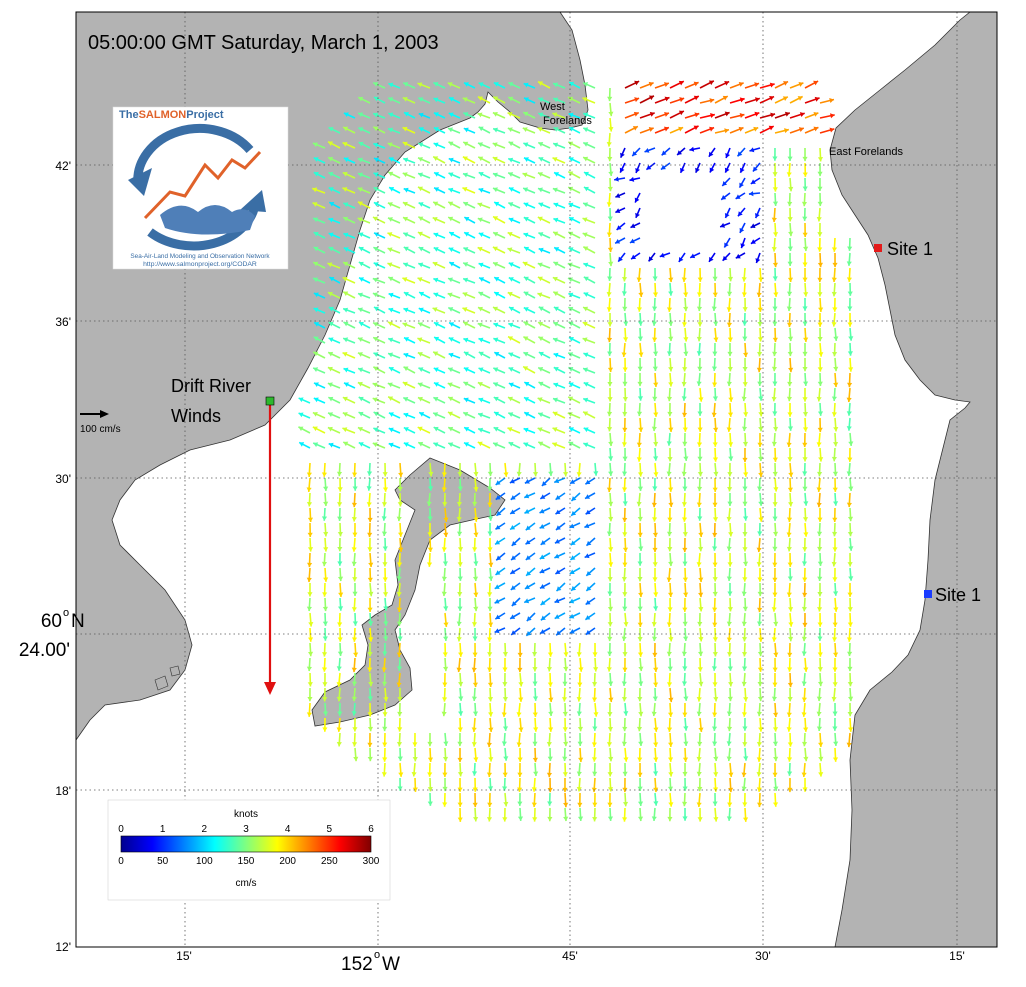 This screenshot has width=1026, height=987. I want to click on wind-station-label-line1: Drift River, so click(211, 386).